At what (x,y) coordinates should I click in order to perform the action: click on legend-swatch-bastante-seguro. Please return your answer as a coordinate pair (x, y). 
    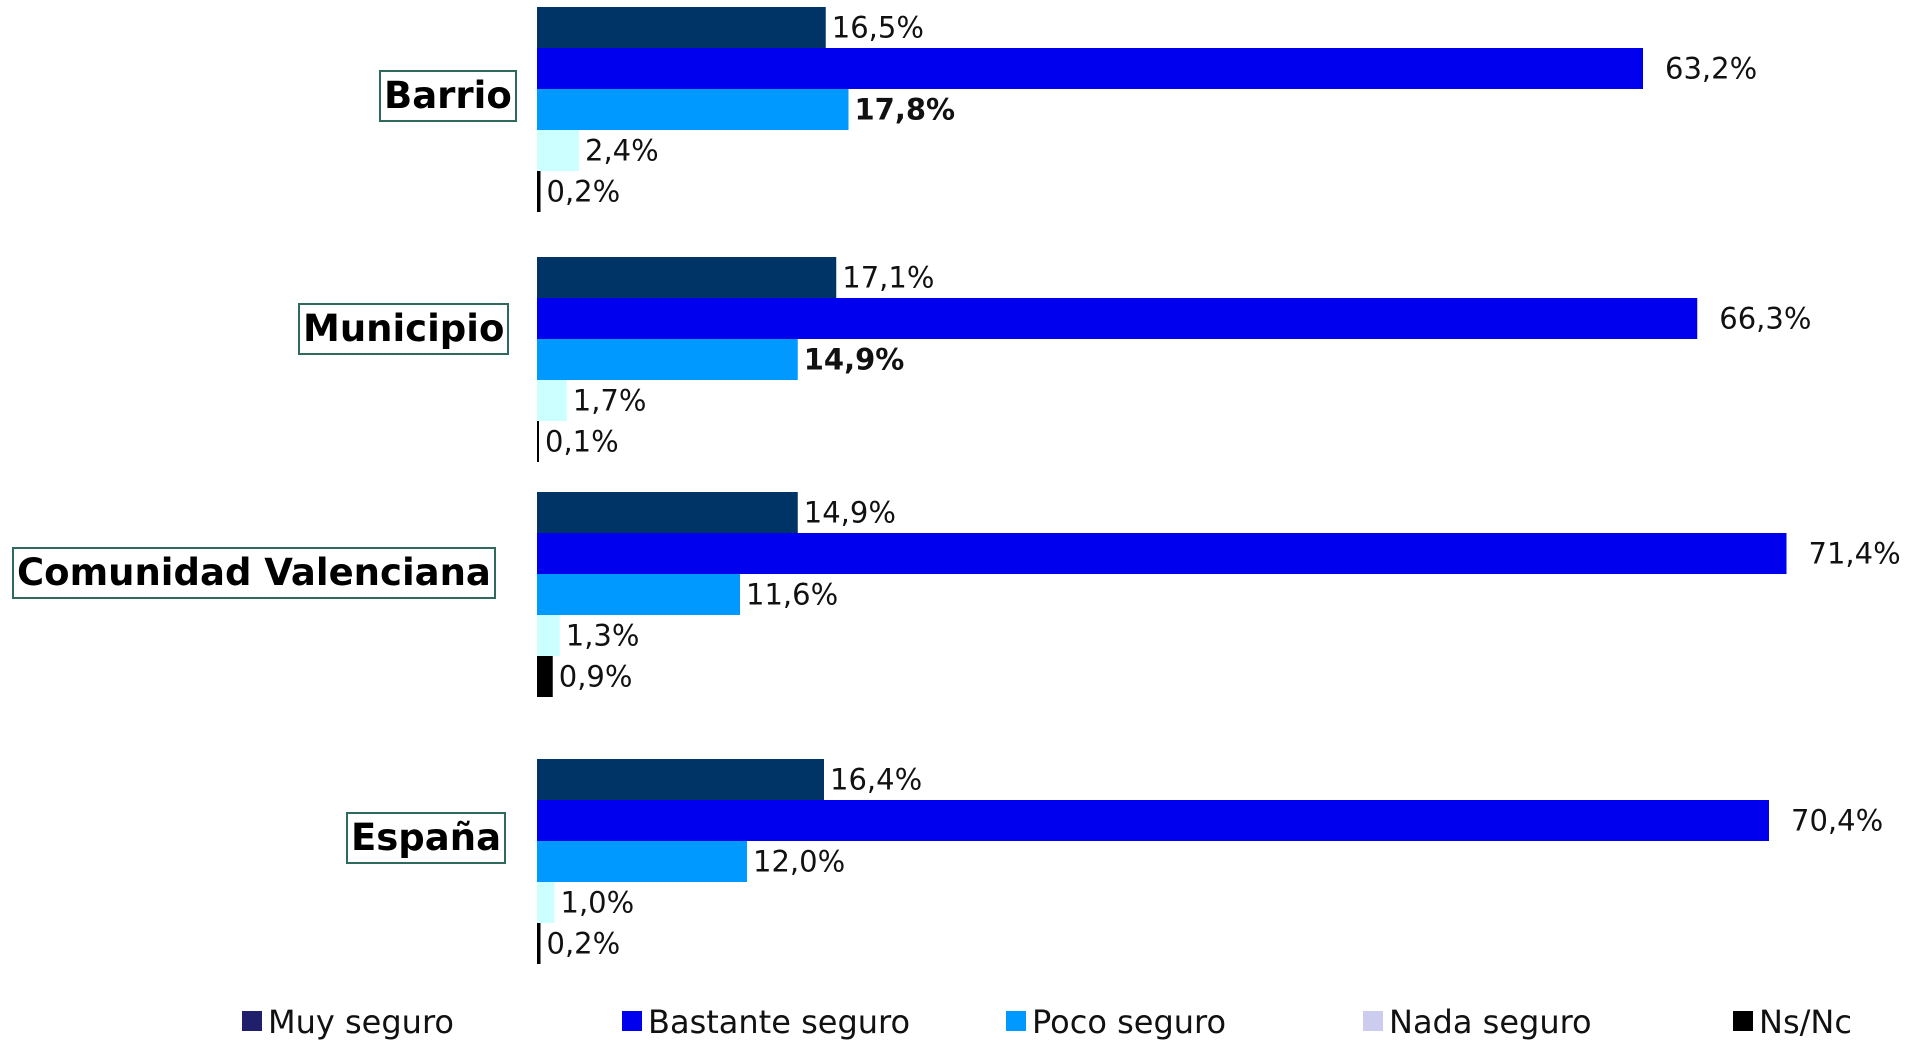
    Looking at the image, I should click on (632, 1021).